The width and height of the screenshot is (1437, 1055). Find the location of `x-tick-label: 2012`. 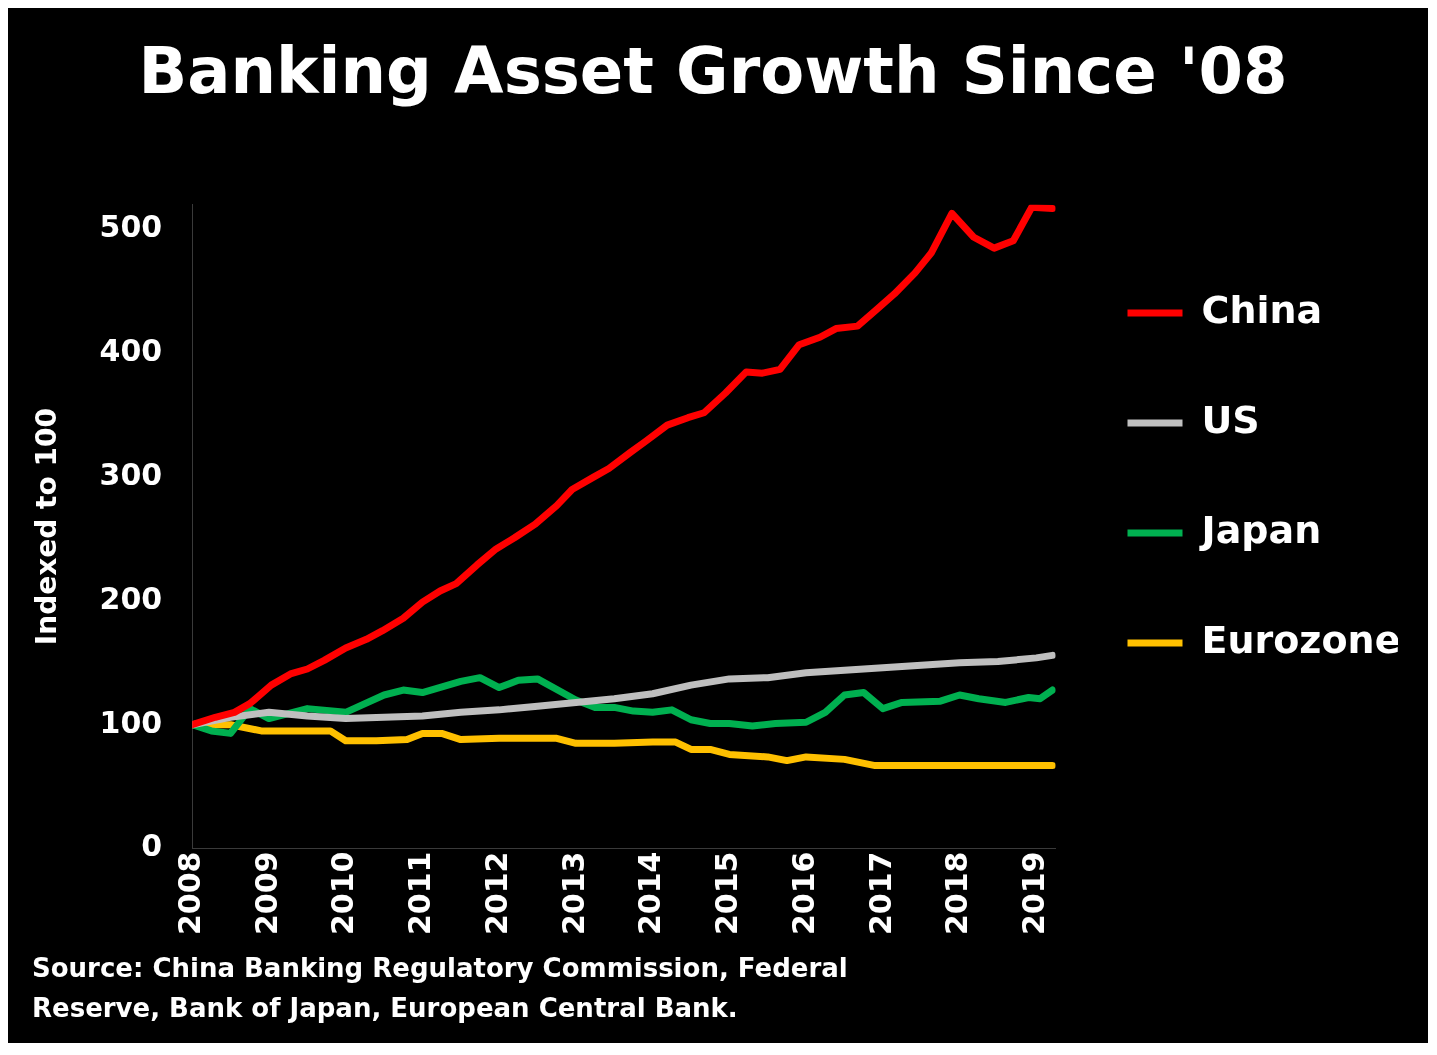

x-tick-label: 2012 is located at coordinates (496, 893).